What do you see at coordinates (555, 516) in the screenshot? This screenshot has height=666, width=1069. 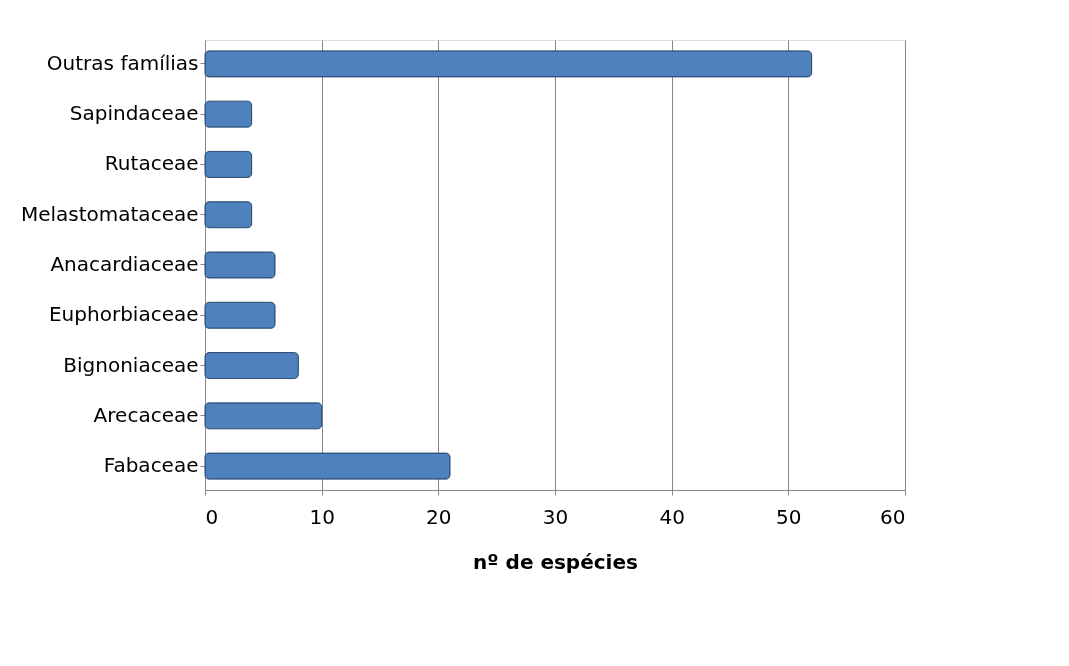 I see `x-tick-label: 30` at bounding box center [555, 516].